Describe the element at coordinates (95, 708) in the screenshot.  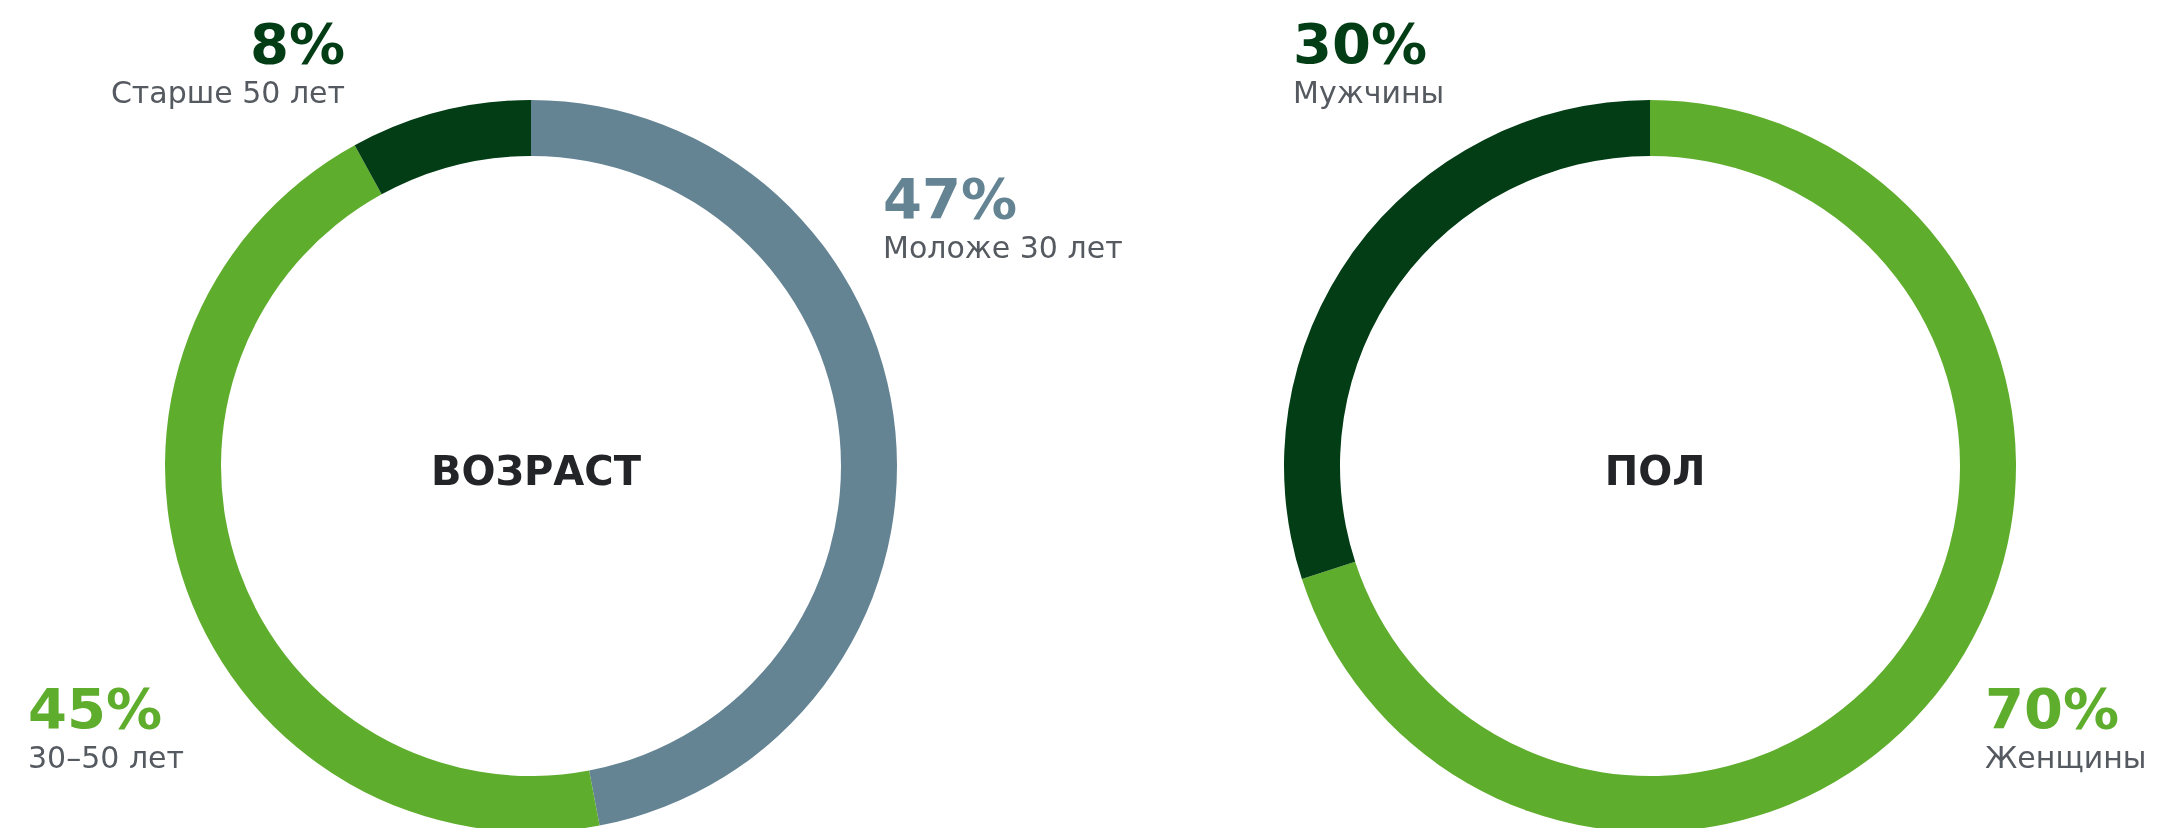
I see `data-label: 45%` at that location.